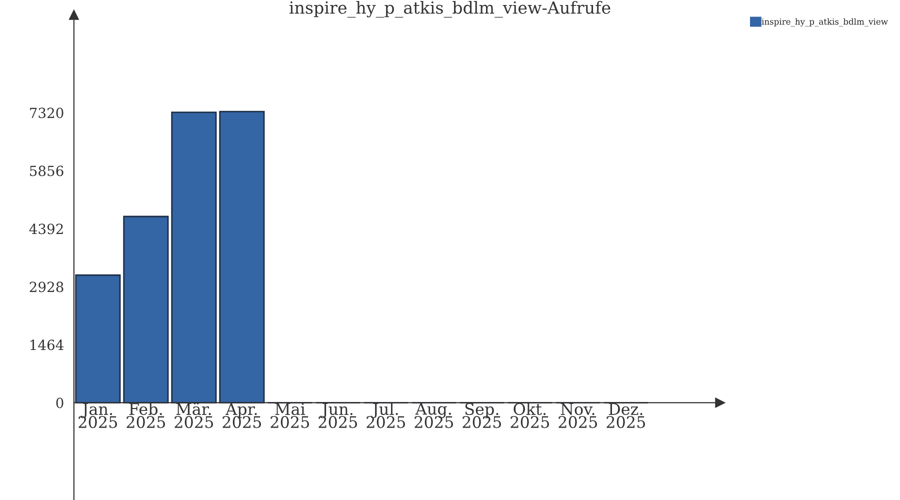 This screenshot has width=900, height=500. What do you see at coordinates (626, 415) in the screenshot?
I see `x-tick-label: Dez. 2025` at bounding box center [626, 415].